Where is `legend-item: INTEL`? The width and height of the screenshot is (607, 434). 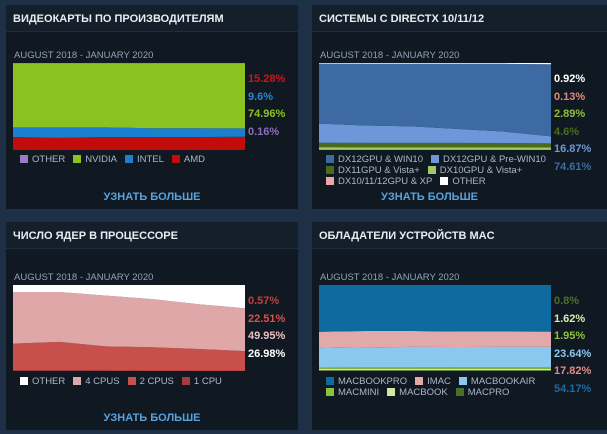
legend-item: INTEL is located at coordinates (144, 159).